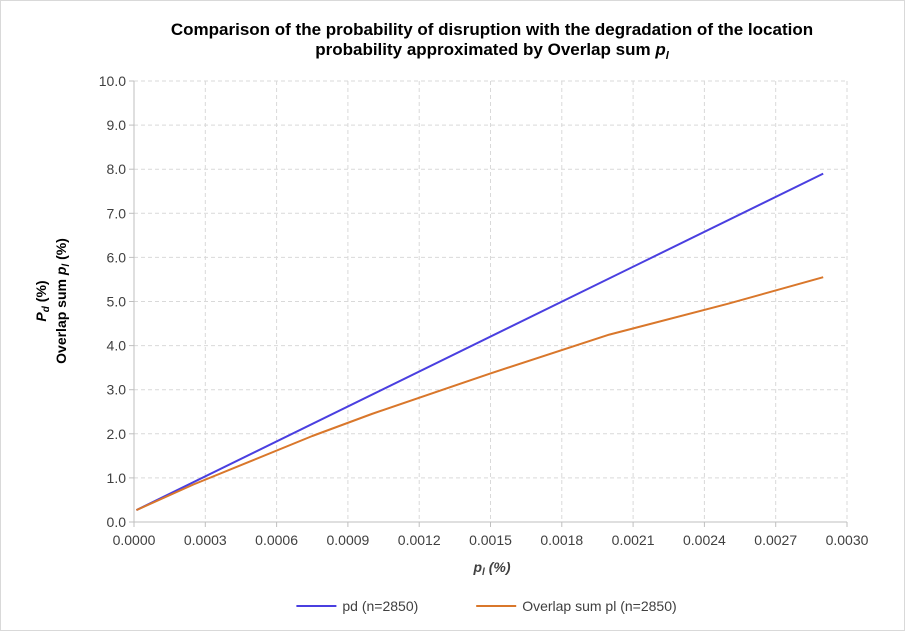 This screenshot has height=633, width=907. Describe the element at coordinates (117, 257) in the screenshot. I see `y-tick-label: 6.0` at that location.